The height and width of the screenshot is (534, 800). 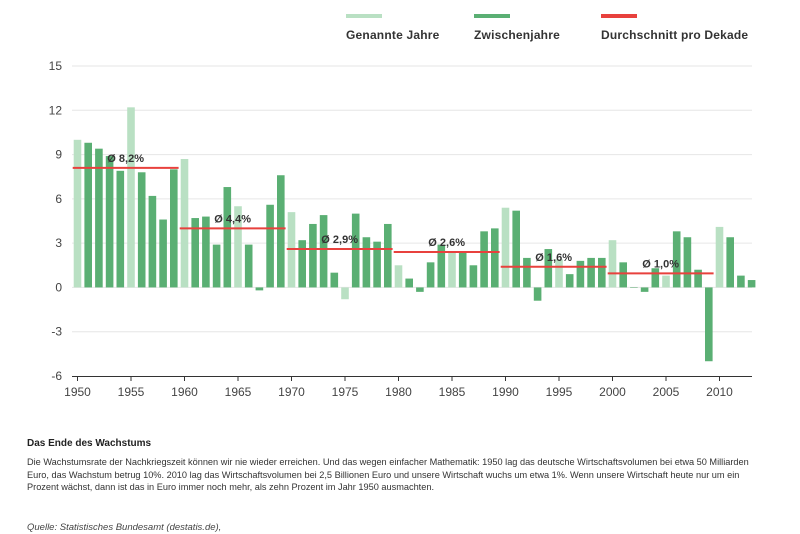 What do you see at coordinates (666, 392) in the screenshot?
I see `x-tick-label: 2005` at bounding box center [666, 392].